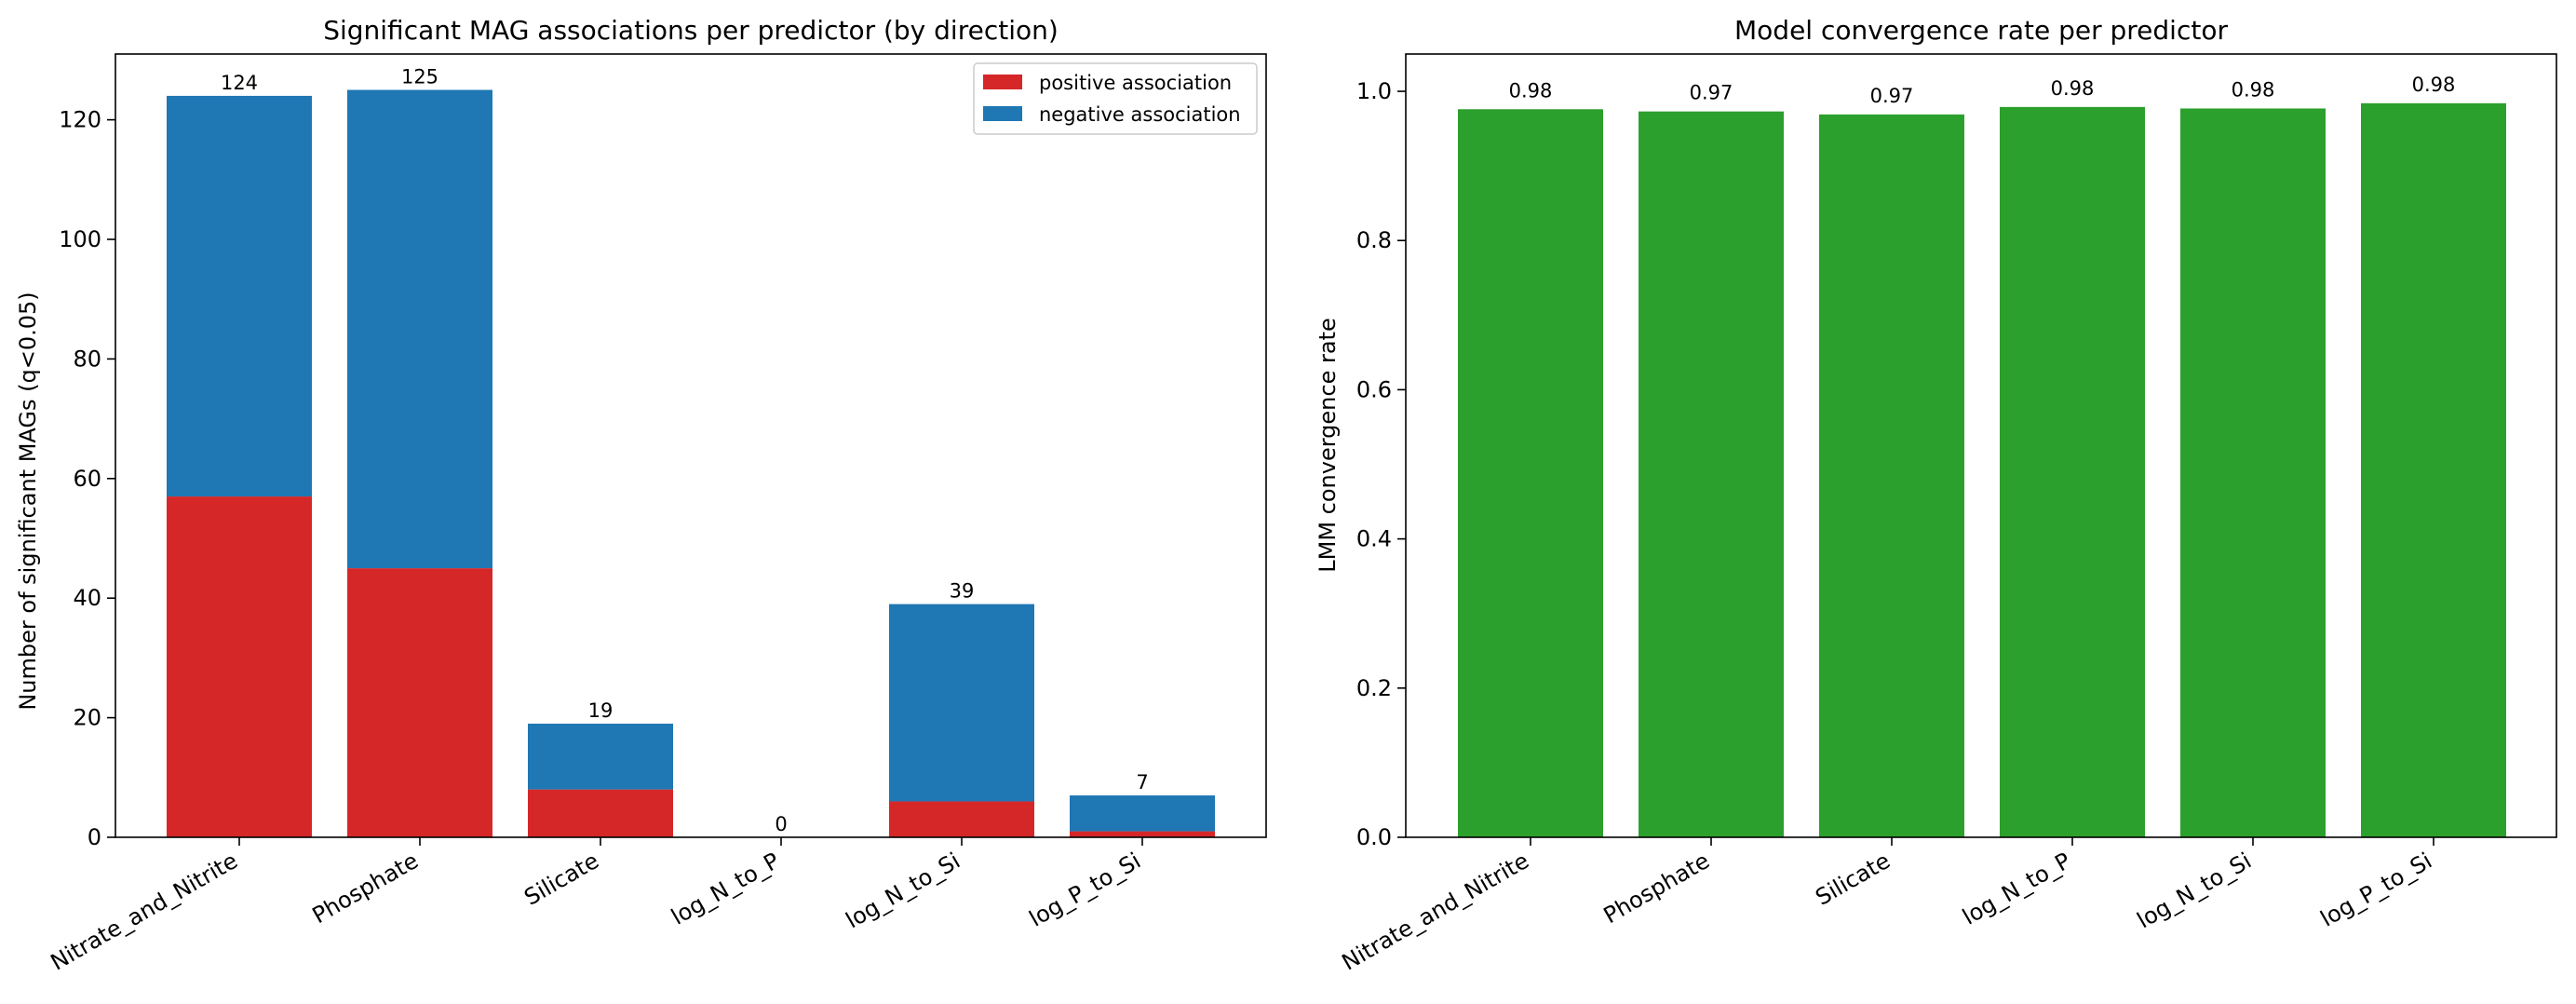 This screenshot has width=2576, height=1004. Describe the element at coordinates (1374, 91) in the screenshot. I see `y-tick-label: 1.0` at that location.